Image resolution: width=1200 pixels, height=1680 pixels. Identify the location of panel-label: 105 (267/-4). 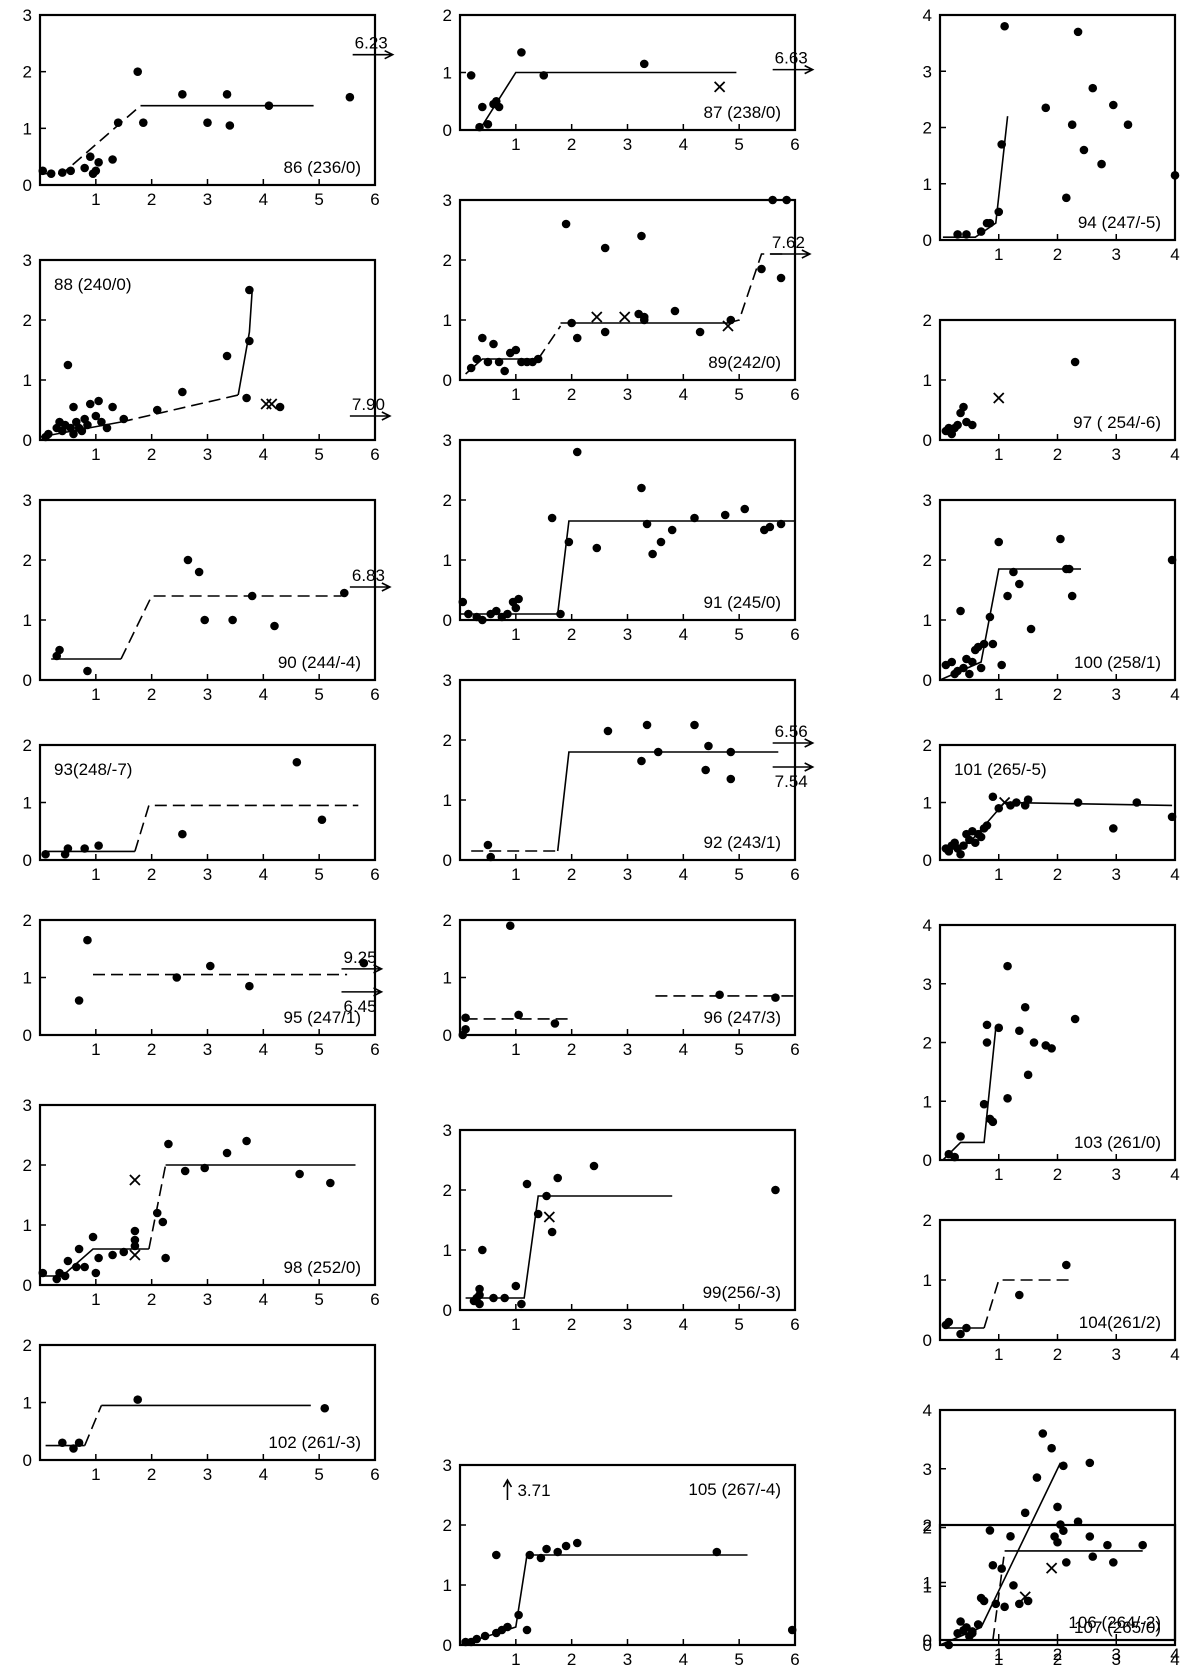
(734, 1489).